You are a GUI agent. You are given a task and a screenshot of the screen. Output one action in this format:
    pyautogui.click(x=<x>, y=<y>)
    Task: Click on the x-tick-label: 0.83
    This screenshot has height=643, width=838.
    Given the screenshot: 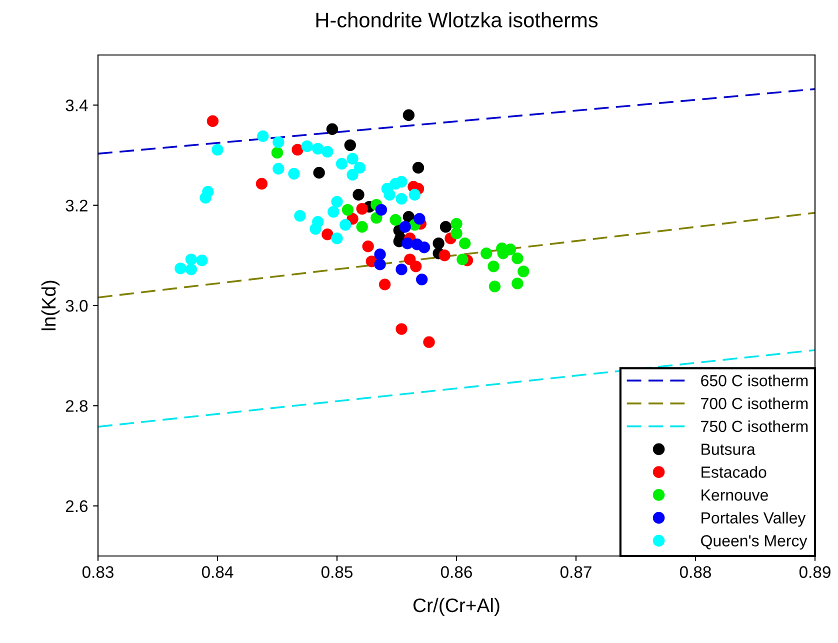 What is the action you would take?
    pyautogui.click(x=98, y=572)
    